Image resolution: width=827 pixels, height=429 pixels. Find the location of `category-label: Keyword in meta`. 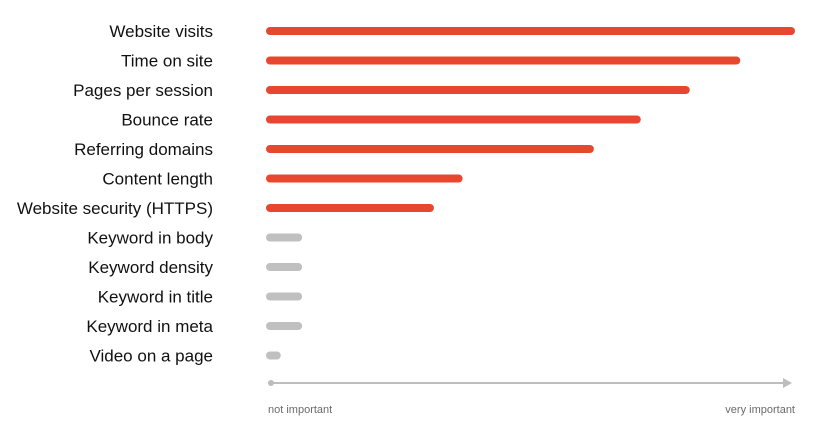

category-label: Keyword in meta is located at coordinates (149, 326).